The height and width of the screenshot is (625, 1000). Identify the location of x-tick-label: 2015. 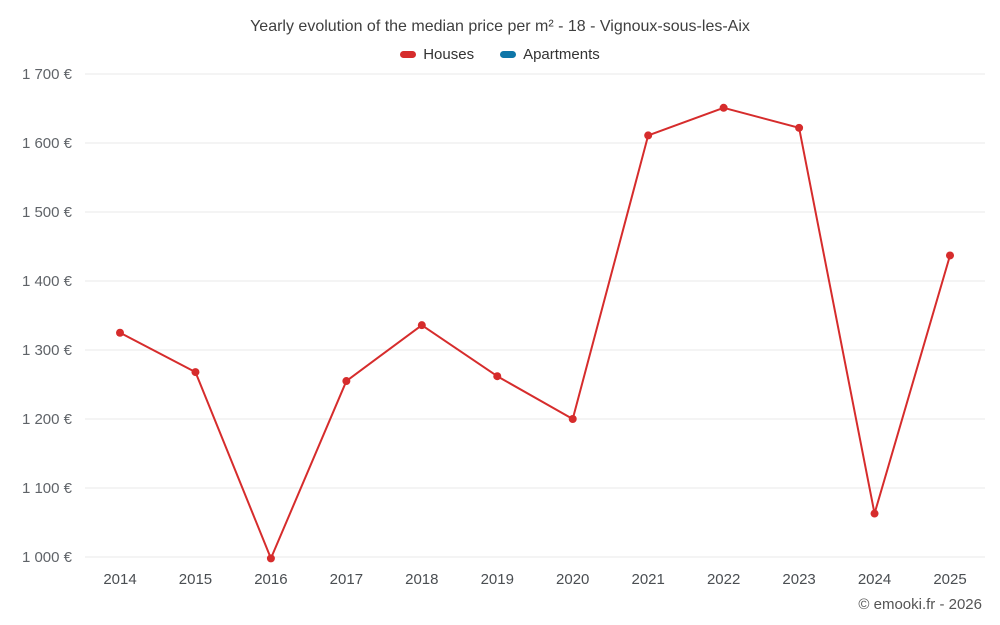
(195, 579).